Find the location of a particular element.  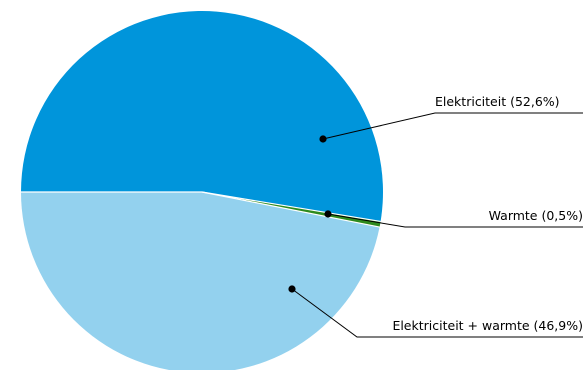

slice-label-2: Warmte (0,5%) is located at coordinates (536, 215).